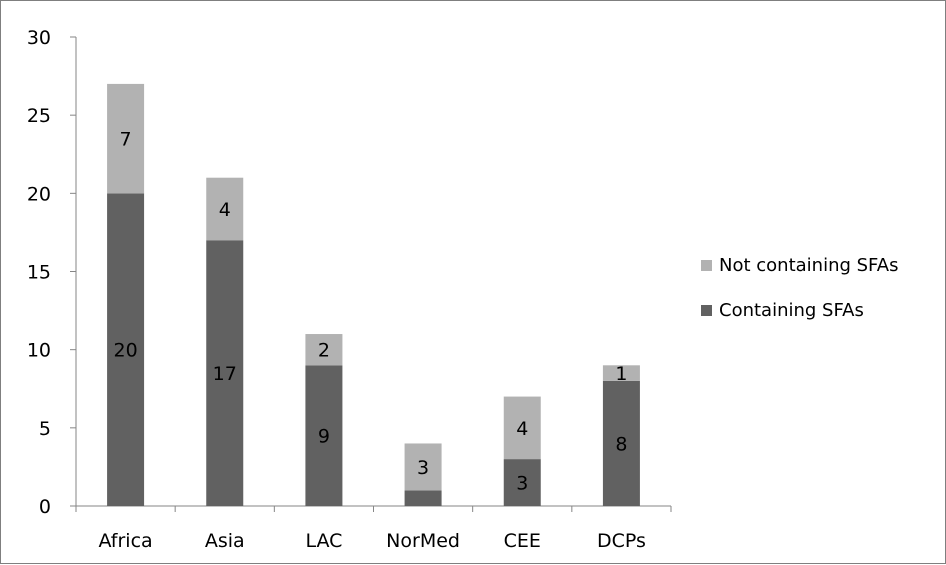 This screenshot has height=565, width=946. What do you see at coordinates (808, 265) in the screenshot?
I see `legend-label: Not containing SFAs` at bounding box center [808, 265].